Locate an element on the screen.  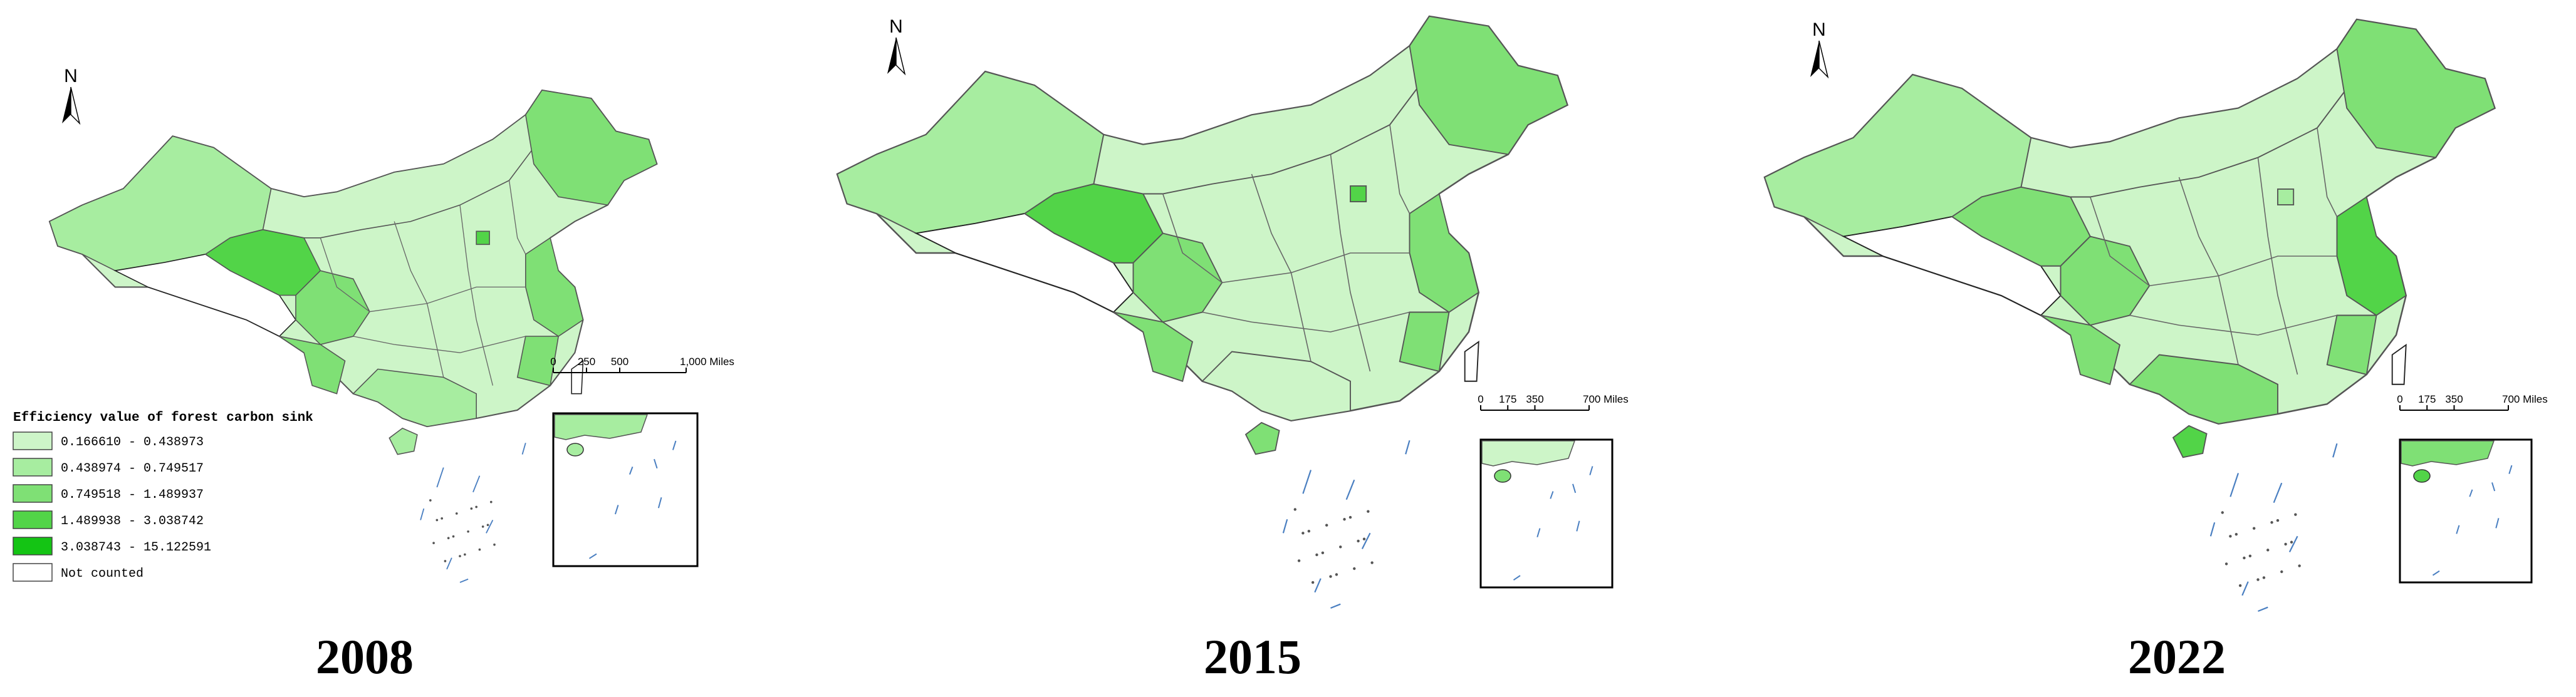
scale-label: 700 Miles is located at coordinates (2525, 399).